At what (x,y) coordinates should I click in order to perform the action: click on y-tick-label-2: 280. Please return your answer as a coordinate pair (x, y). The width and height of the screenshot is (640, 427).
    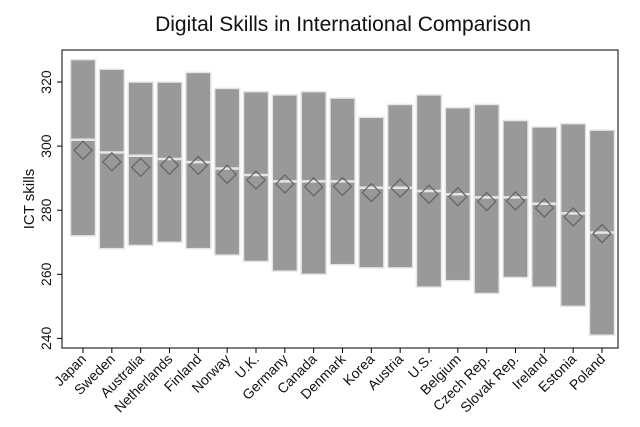
    Looking at the image, I should click on (46, 210).